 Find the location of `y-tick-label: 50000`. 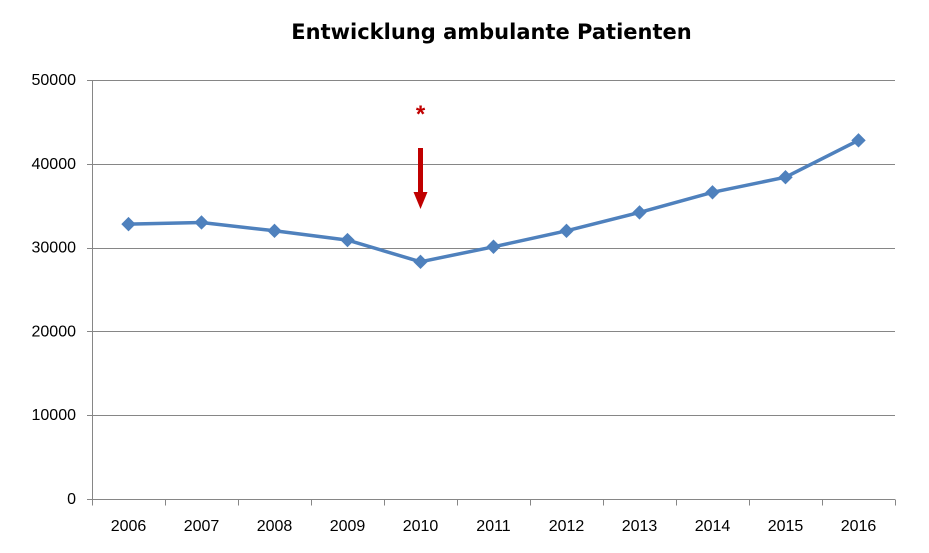

y-tick-label: 50000 is located at coordinates (54, 80).